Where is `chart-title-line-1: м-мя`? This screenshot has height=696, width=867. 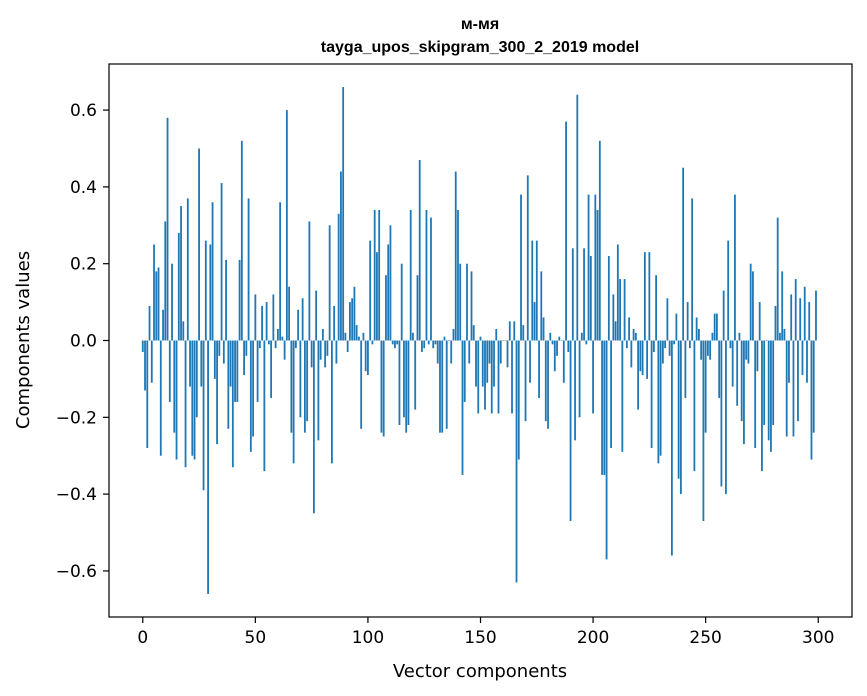
chart-title-line-1: м-мя is located at coordinates (480, 24).